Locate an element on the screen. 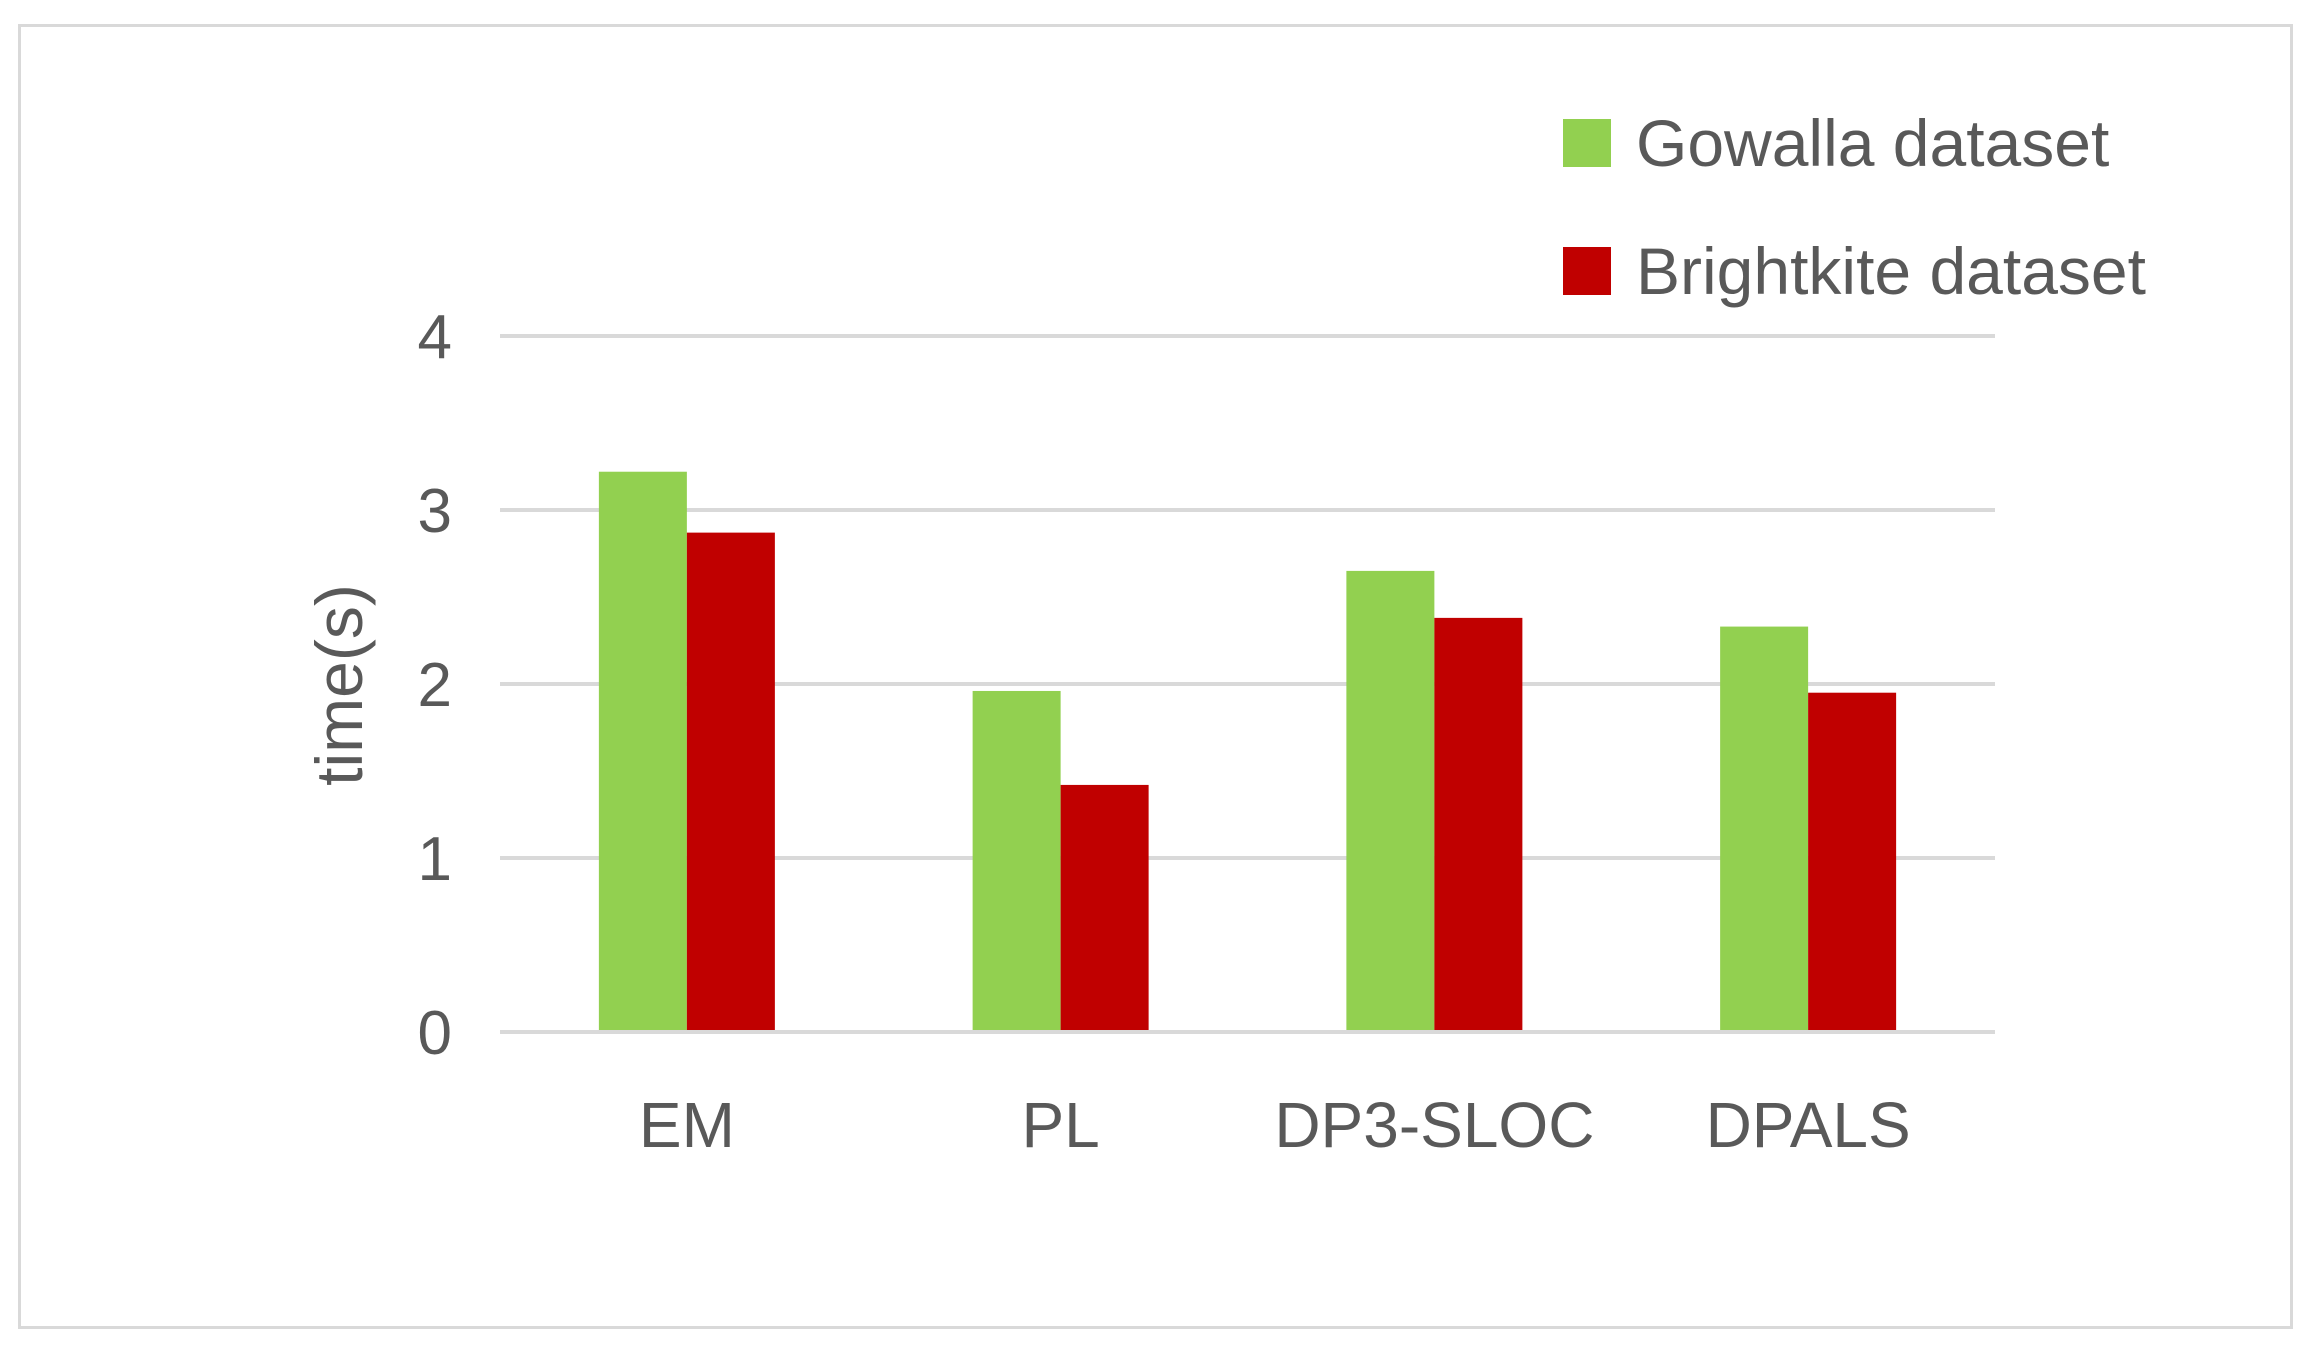  y-tick-label: 2 is located at coordinates (435, 685).